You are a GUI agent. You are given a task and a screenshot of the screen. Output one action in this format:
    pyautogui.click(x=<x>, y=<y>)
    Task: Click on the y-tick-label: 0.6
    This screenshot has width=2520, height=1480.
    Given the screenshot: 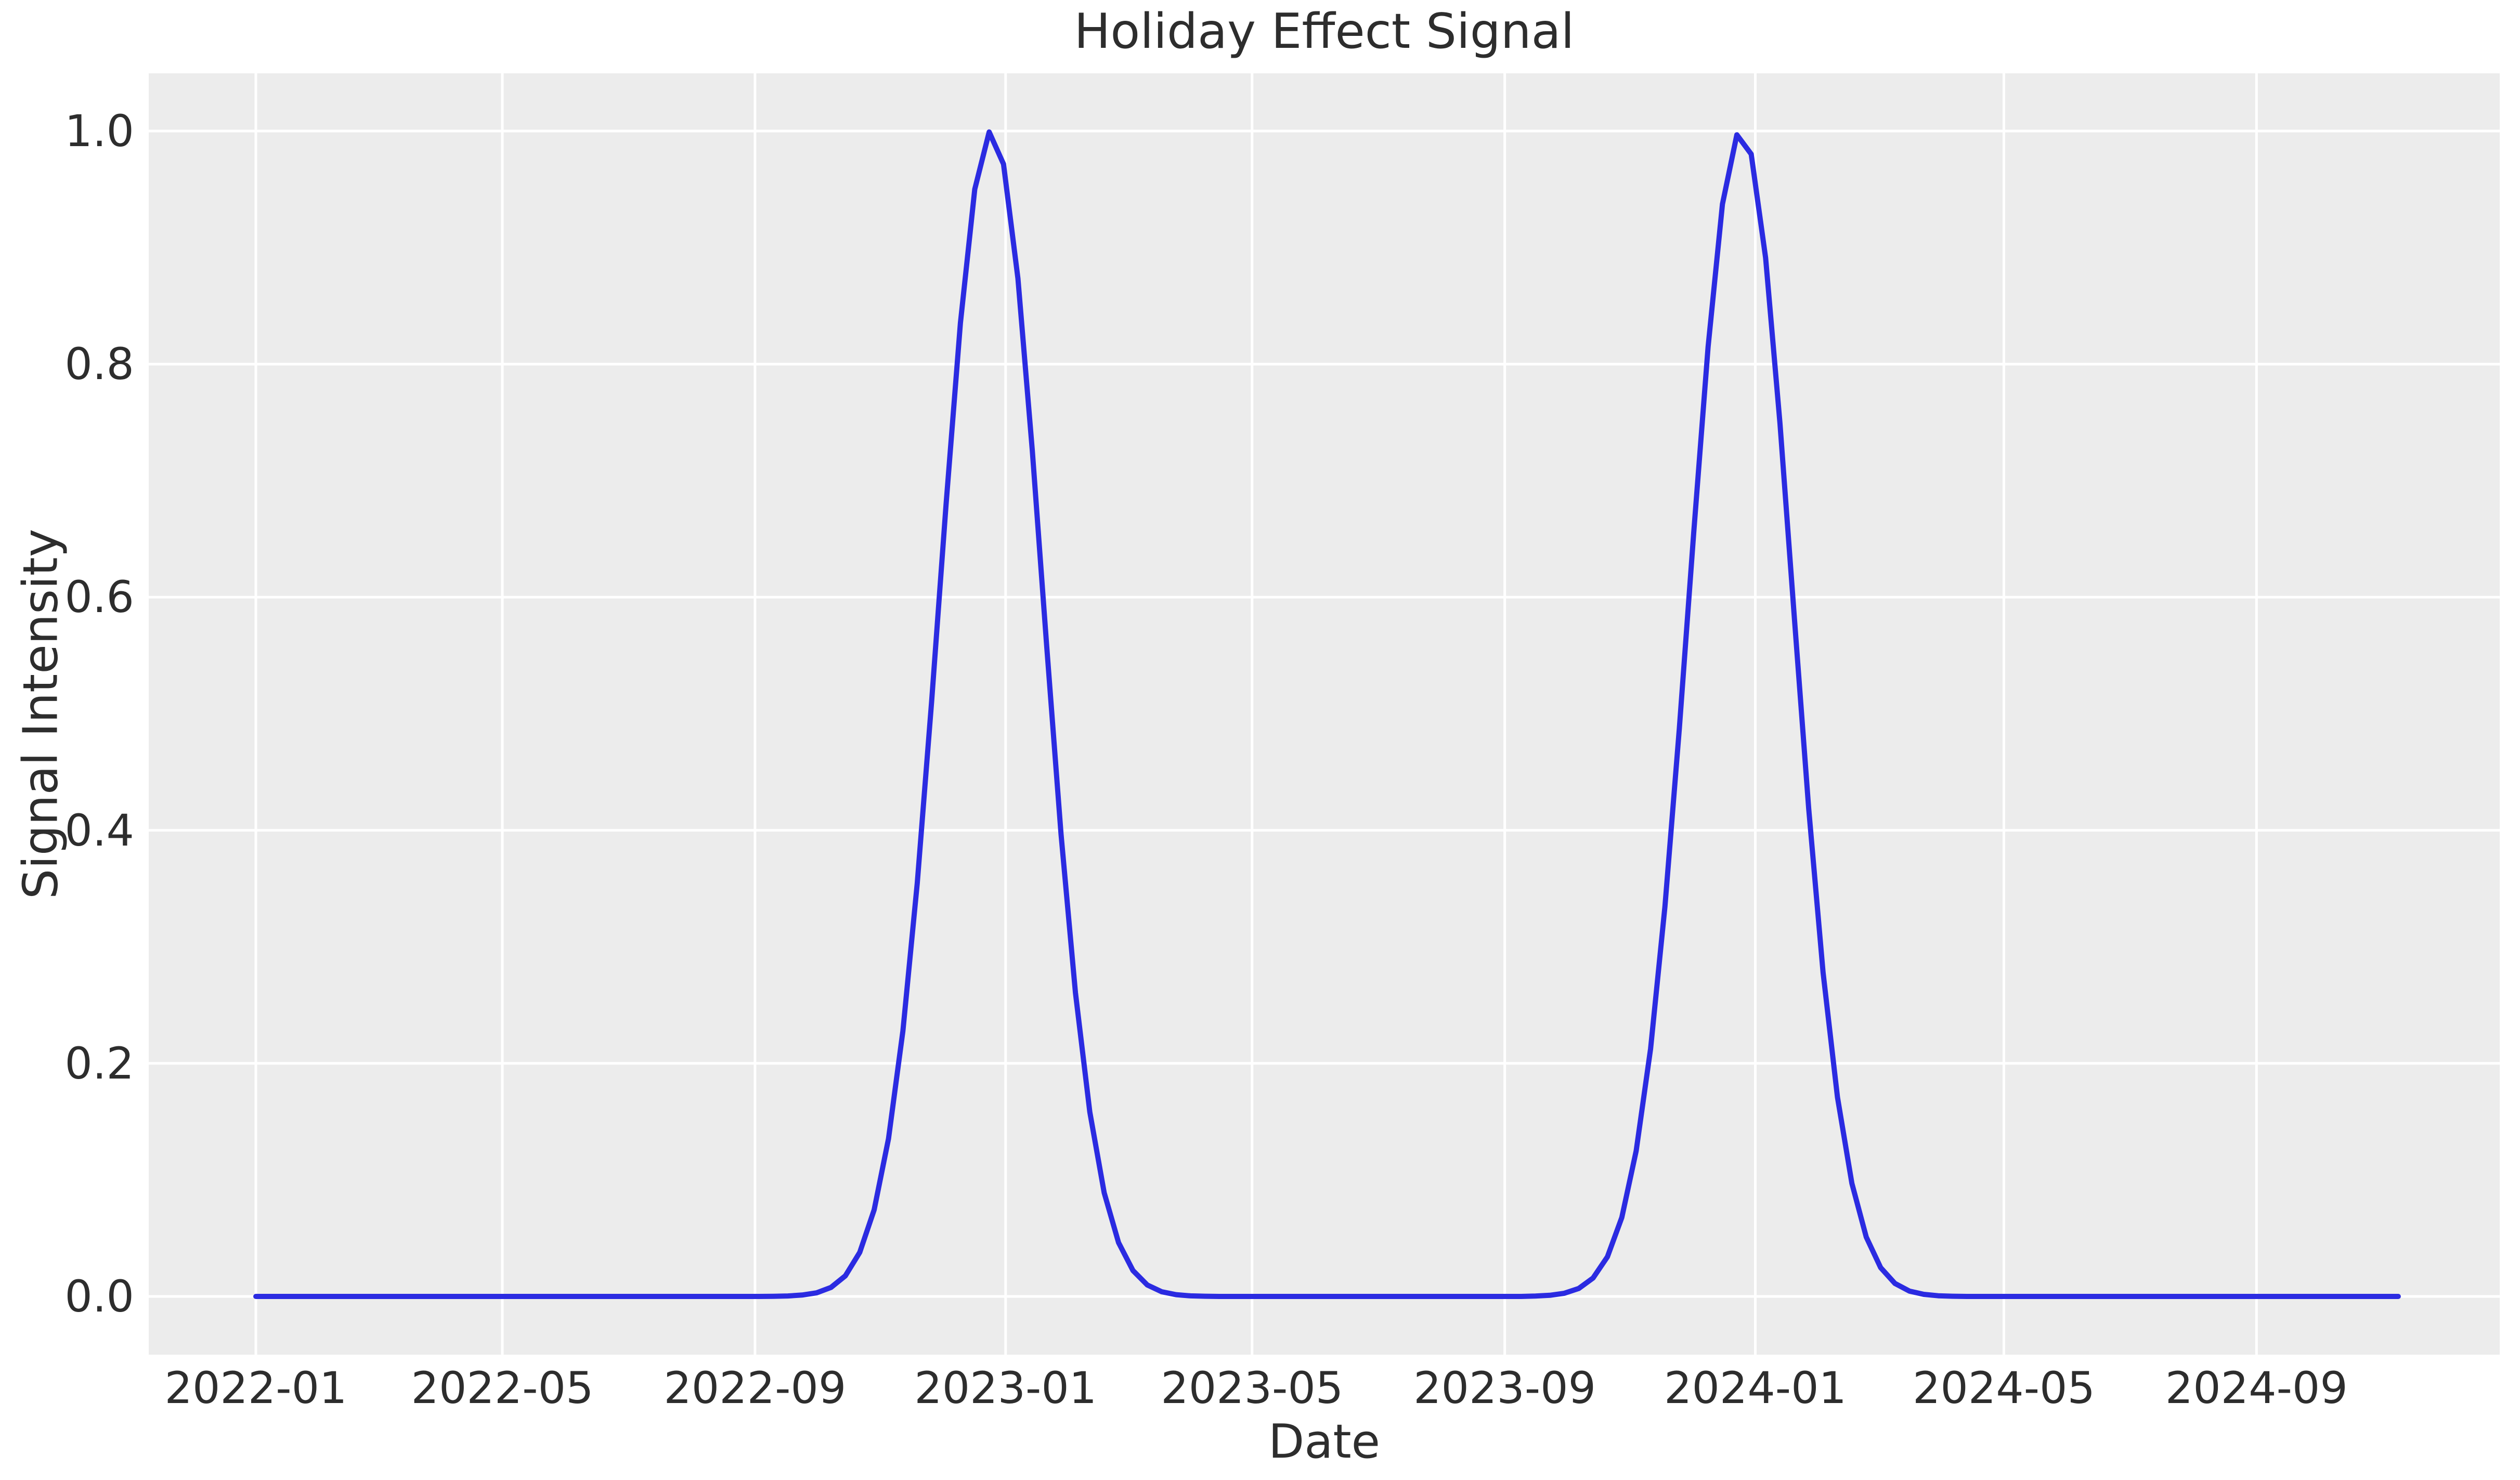 What is the action you would take?
    pyautogui.click(x=99, y=597)
    